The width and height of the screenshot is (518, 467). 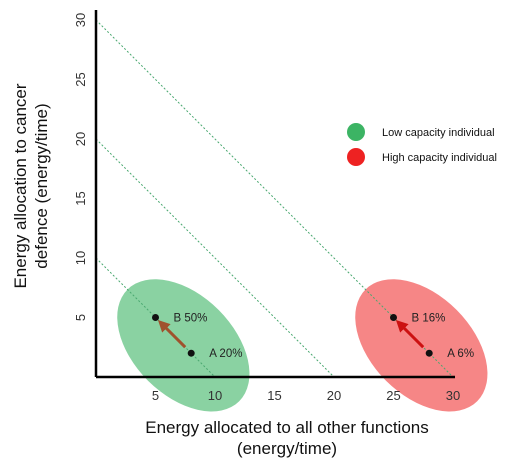 What do you see at coordinates (20, 185) in the screenshot?
I see `y-axis-title: Energy allocation to cancer` at bounding box center [20, 185].